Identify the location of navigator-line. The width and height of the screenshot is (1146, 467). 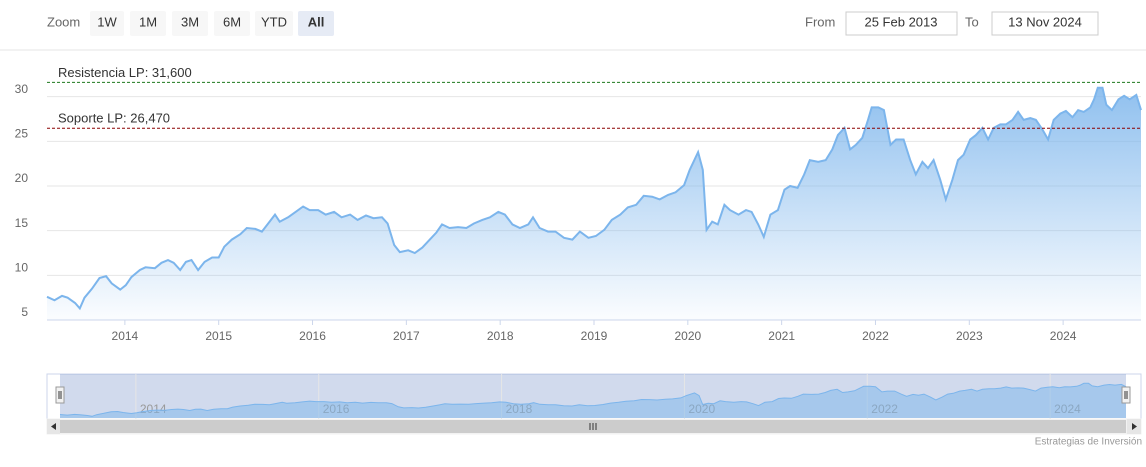
(593, 399).